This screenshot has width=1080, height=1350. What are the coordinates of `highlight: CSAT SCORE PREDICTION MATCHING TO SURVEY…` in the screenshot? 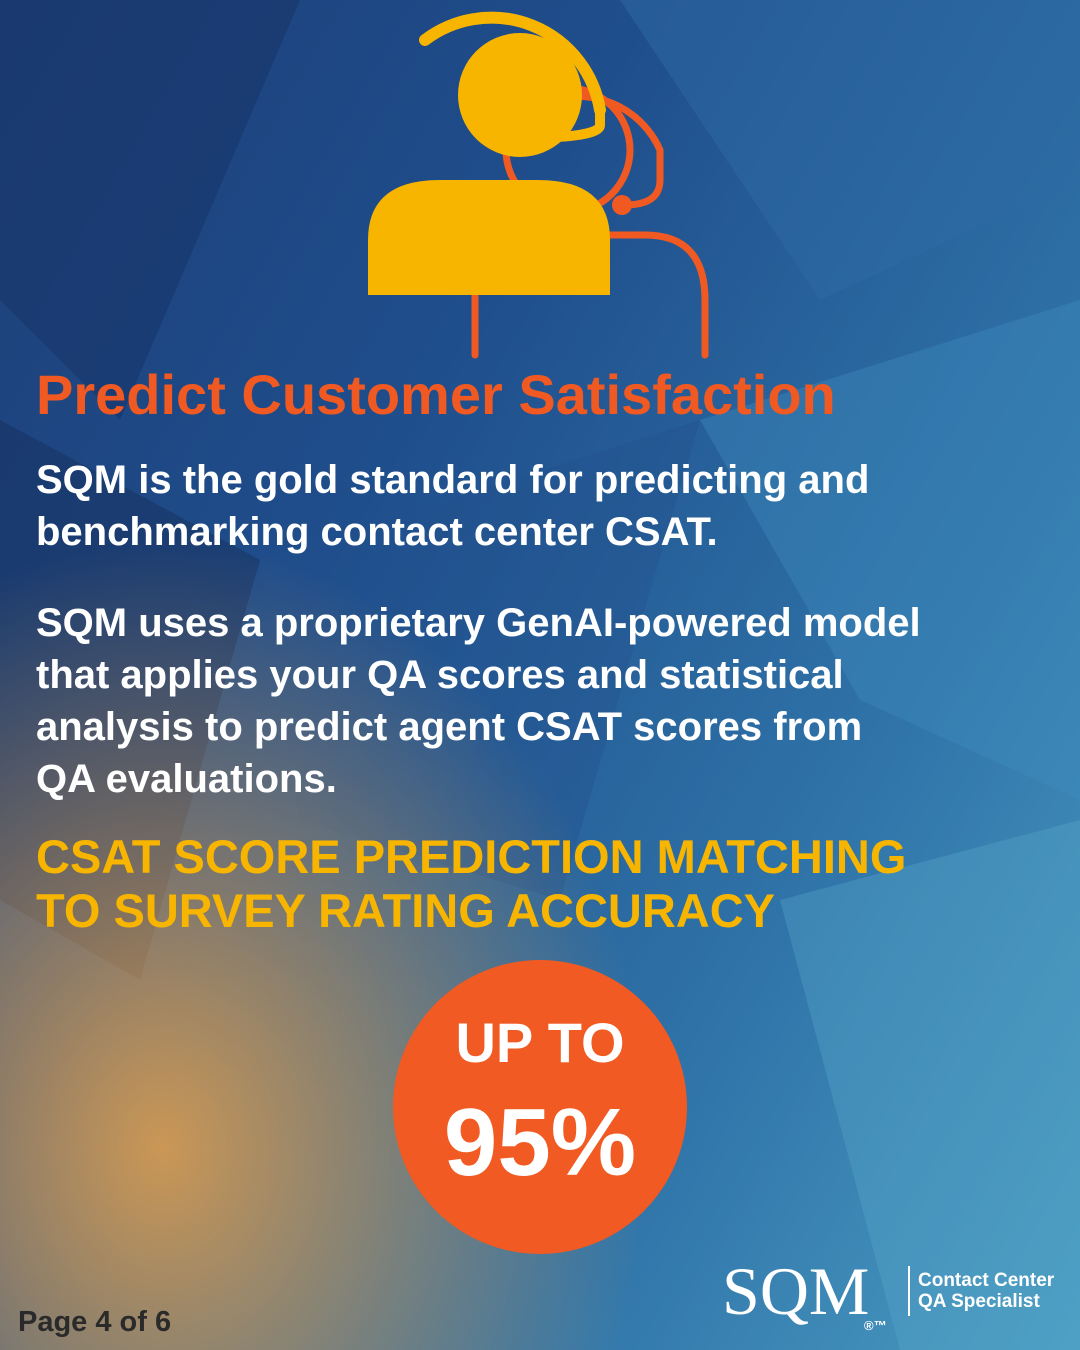 It's located at (471, 884).